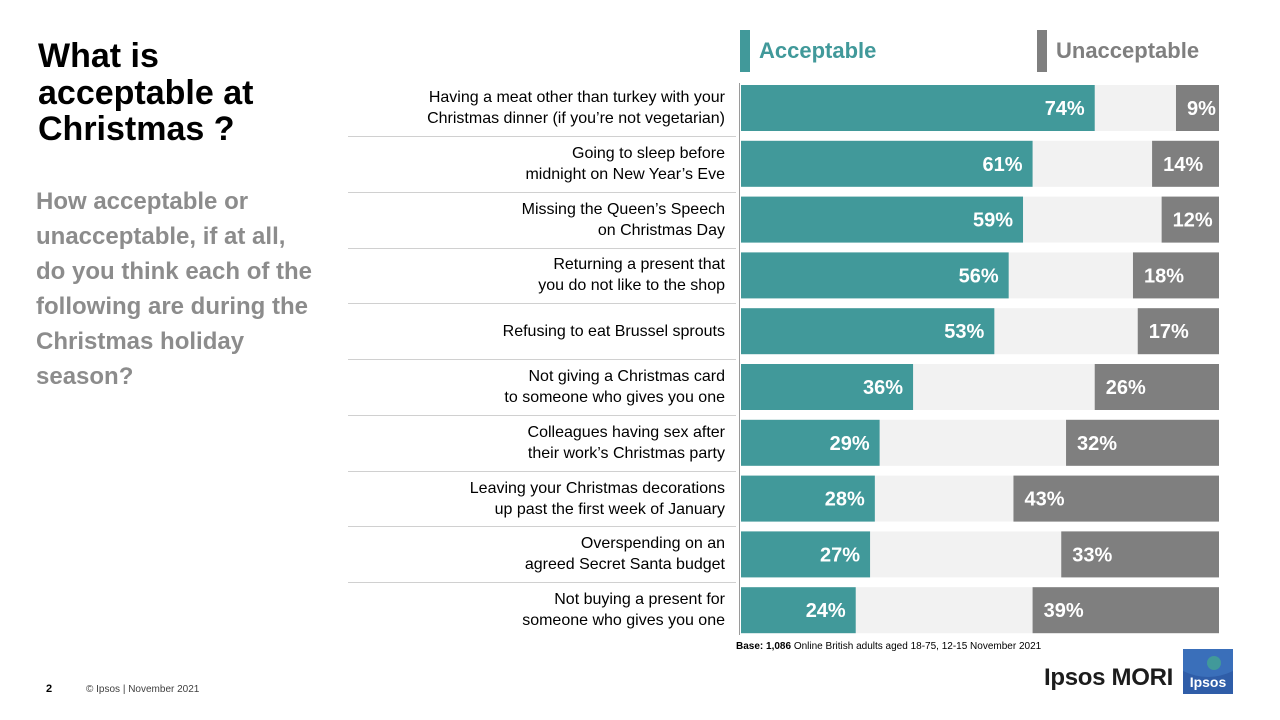 The width and height of the screenshot is (1280, 720). I want to click on category-label-line: agreed Secret Santa budget, so click(624, 565).